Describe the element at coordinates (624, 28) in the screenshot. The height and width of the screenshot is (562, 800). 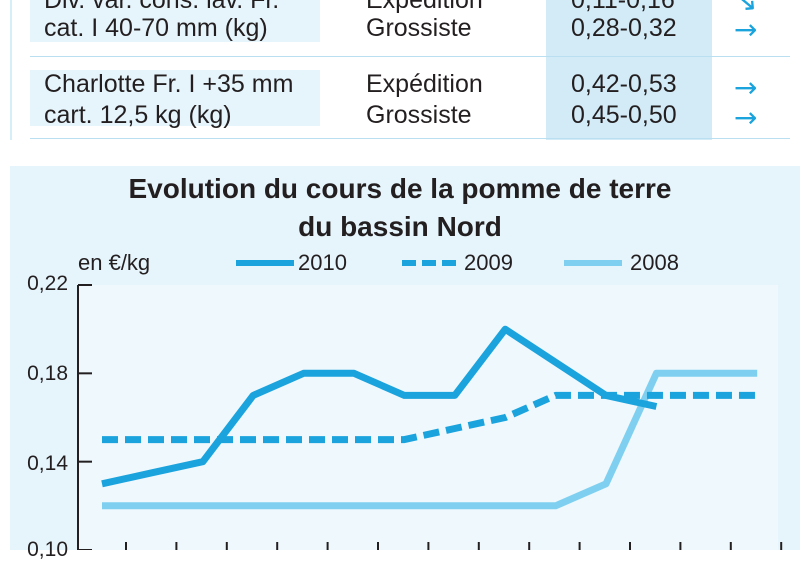
I see `price-value: 0,28-0,32` at that location.